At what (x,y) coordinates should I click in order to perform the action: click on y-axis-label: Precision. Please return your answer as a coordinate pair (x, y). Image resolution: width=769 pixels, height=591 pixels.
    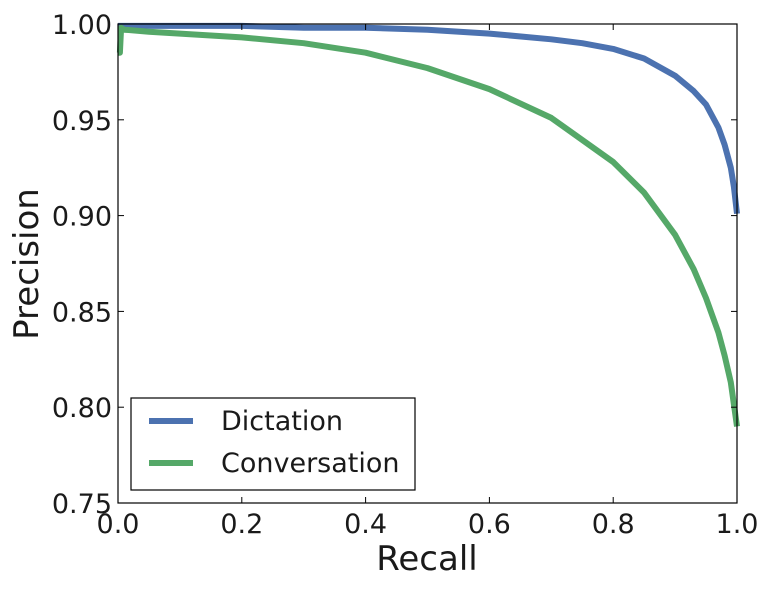
    Looking at the image, I should click on (27, 264).